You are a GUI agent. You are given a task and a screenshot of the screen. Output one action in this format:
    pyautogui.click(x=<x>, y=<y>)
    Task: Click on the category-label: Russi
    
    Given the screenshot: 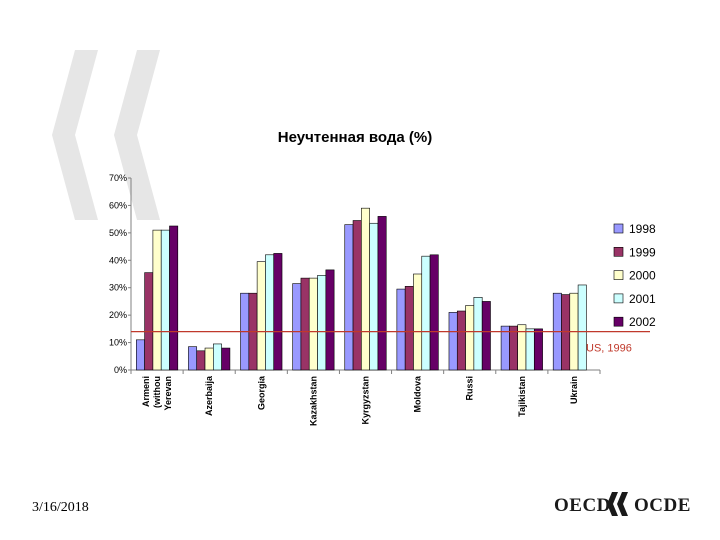 What is the action you would take?
    pyautogui.click(x=470, y=388)
    